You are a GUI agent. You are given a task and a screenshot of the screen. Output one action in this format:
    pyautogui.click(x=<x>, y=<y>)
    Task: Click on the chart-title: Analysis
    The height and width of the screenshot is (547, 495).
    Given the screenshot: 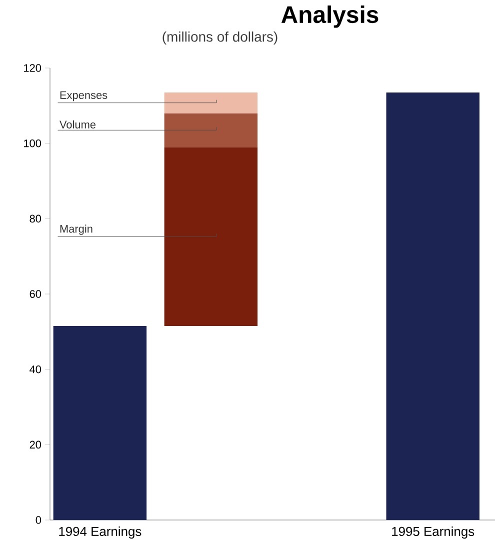 What is the action you would take?
    pyautogui.click(x=329, y=17)
    